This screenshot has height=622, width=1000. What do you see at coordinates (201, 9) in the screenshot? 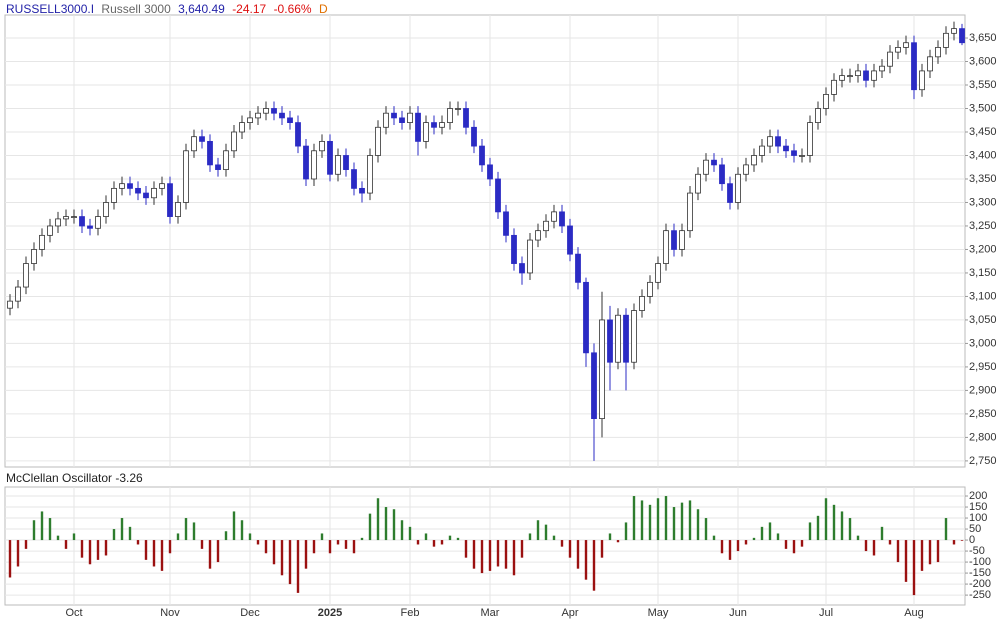
I see `last-price: 3,640.49` at bounding box center [201, 9].